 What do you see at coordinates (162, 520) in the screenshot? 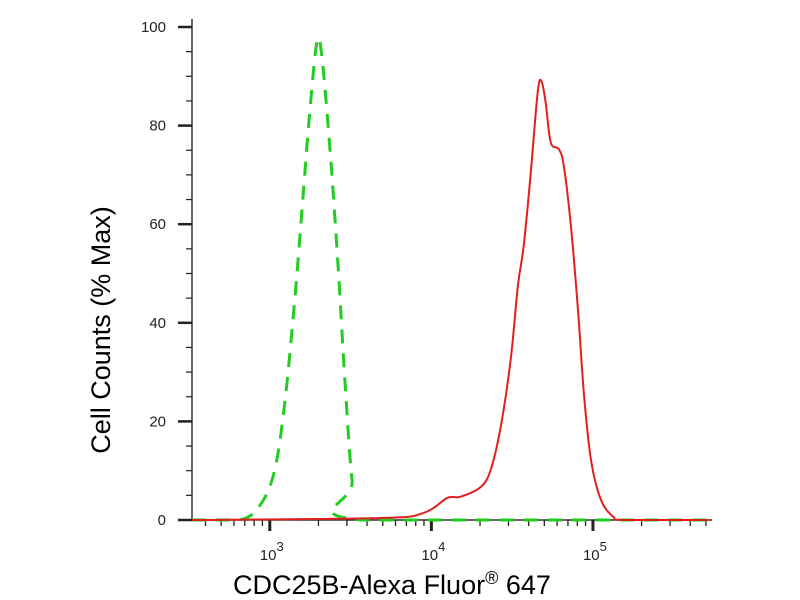
I see `y-tick-label: 0` at bounding box center [162, 520].